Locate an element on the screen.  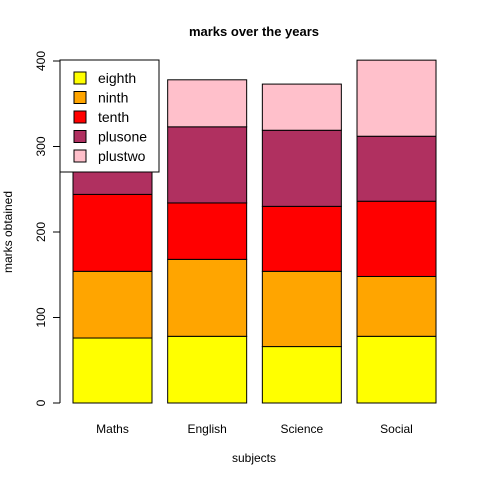
bar-tenth-social is located at coordinates (396, 238).